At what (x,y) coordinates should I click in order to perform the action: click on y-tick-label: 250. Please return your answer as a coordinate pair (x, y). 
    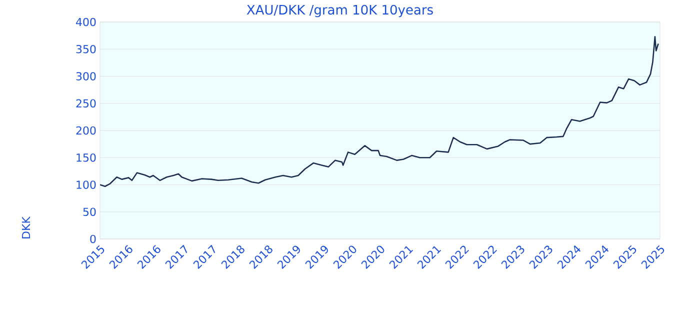
    Looking at the image, I should click on (86, 103).